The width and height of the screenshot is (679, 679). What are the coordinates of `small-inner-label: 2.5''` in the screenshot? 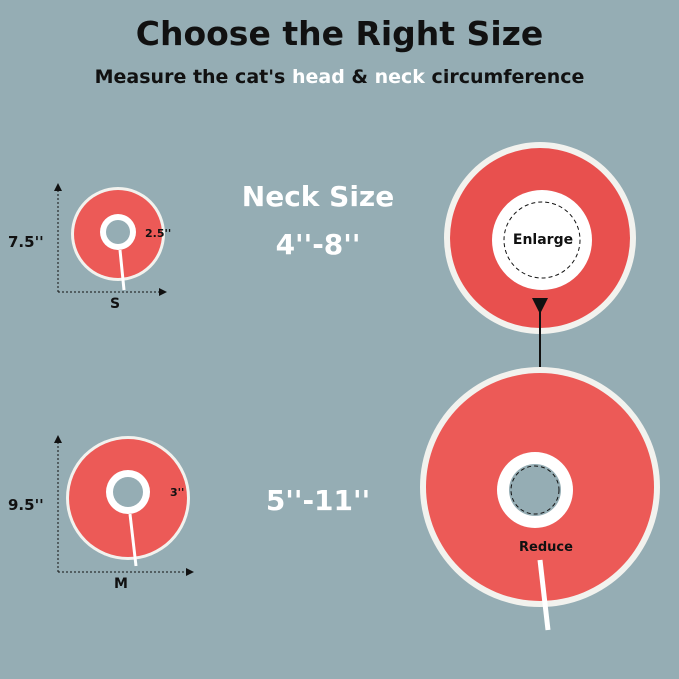 It's located at (158, 233).